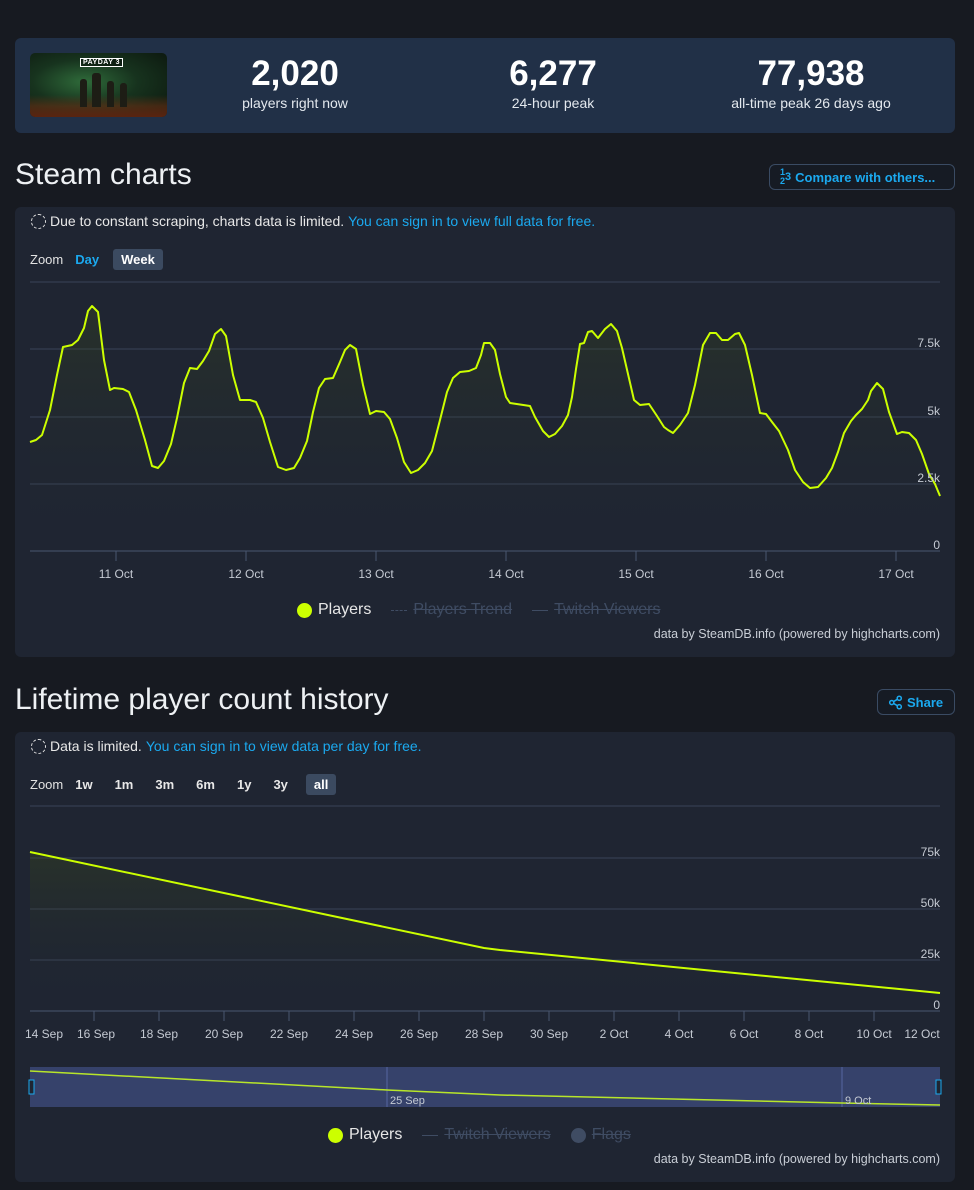 The width and height of the screenshot is (974, 1190). What do you see at coordinates (116, 574) in the screenshot?
I see `x-label: 11 Oct` at bounding box center [116, 574].